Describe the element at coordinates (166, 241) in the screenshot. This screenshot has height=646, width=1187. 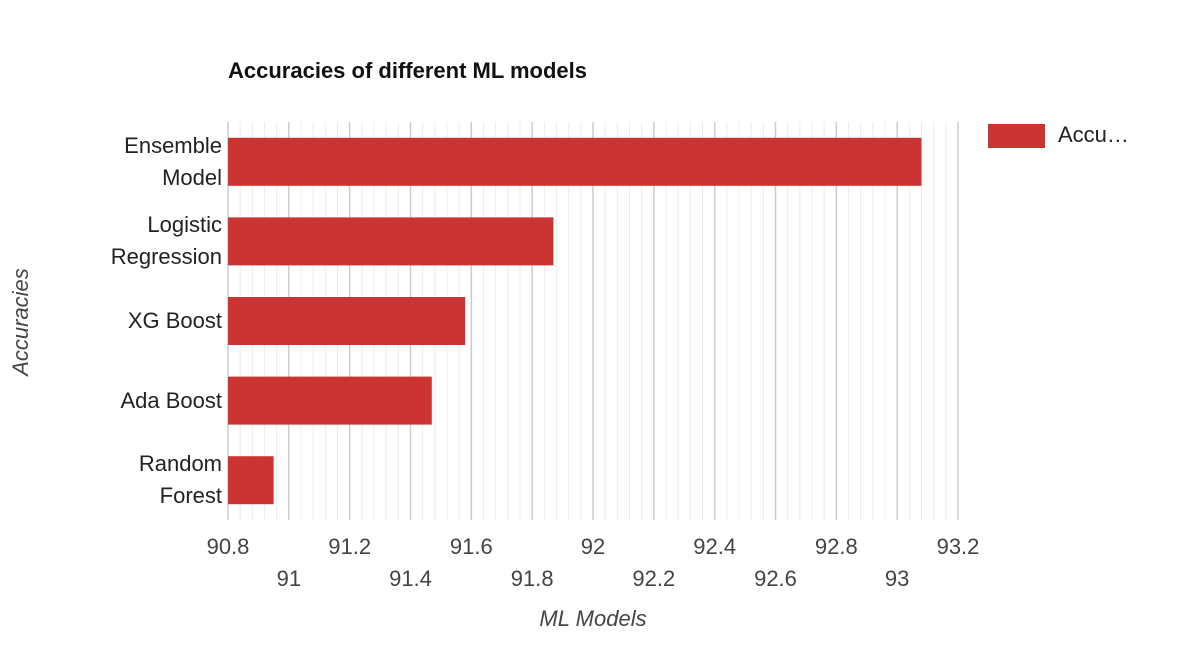
I see `y-tick-label: Logistic Regression` at that location.